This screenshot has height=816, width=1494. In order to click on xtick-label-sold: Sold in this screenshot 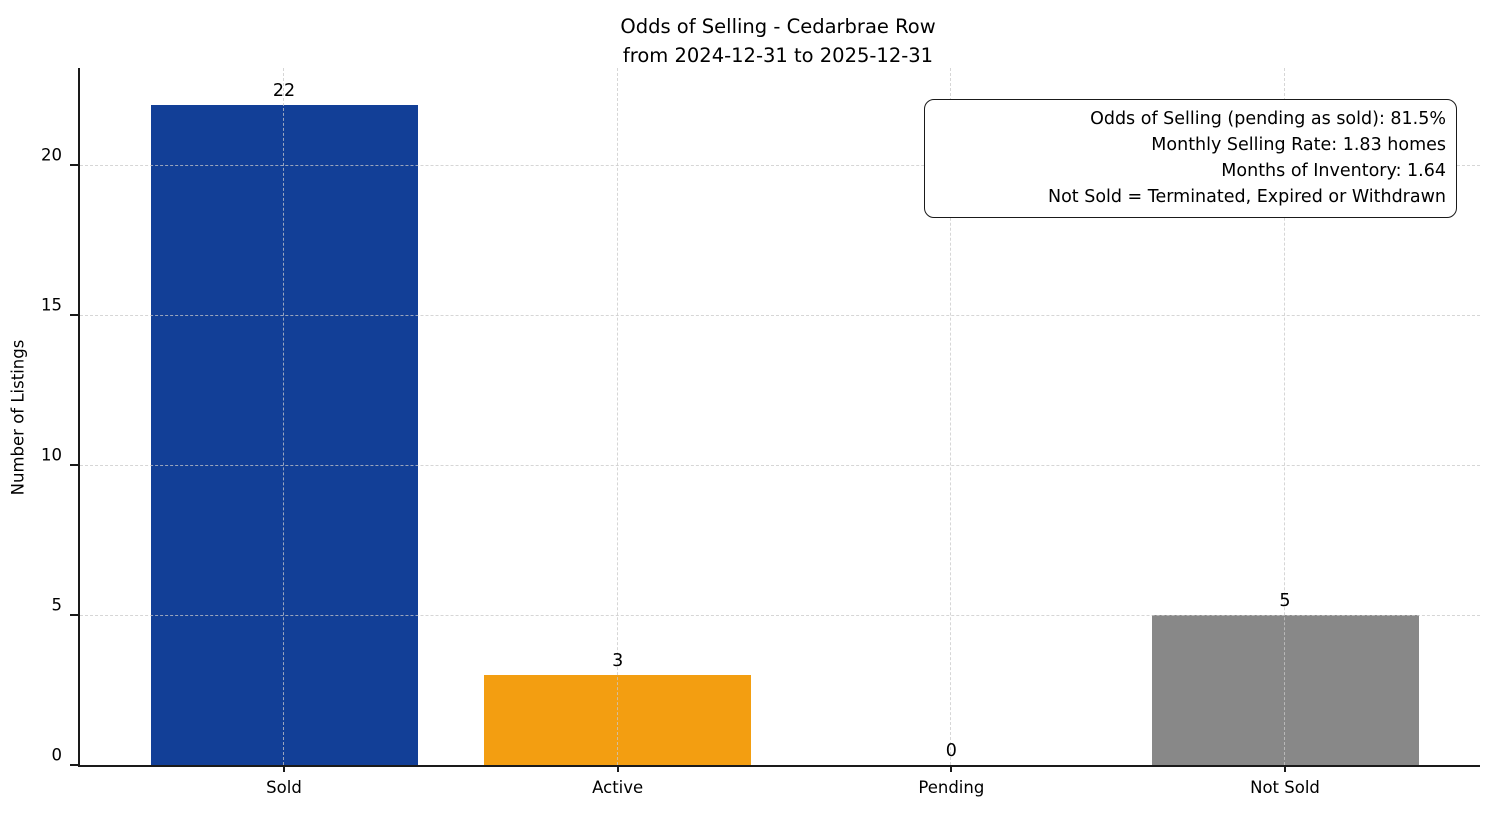, I will do `click(284, 787)`.